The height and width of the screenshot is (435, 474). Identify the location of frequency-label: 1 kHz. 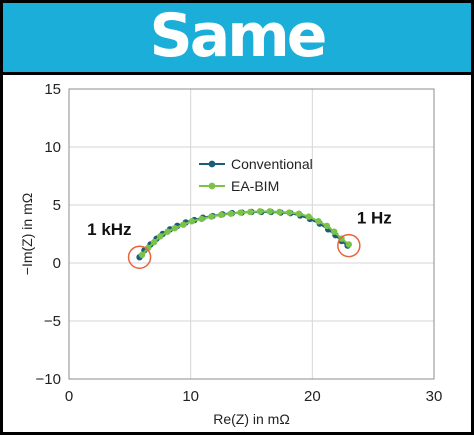
(109, 229).